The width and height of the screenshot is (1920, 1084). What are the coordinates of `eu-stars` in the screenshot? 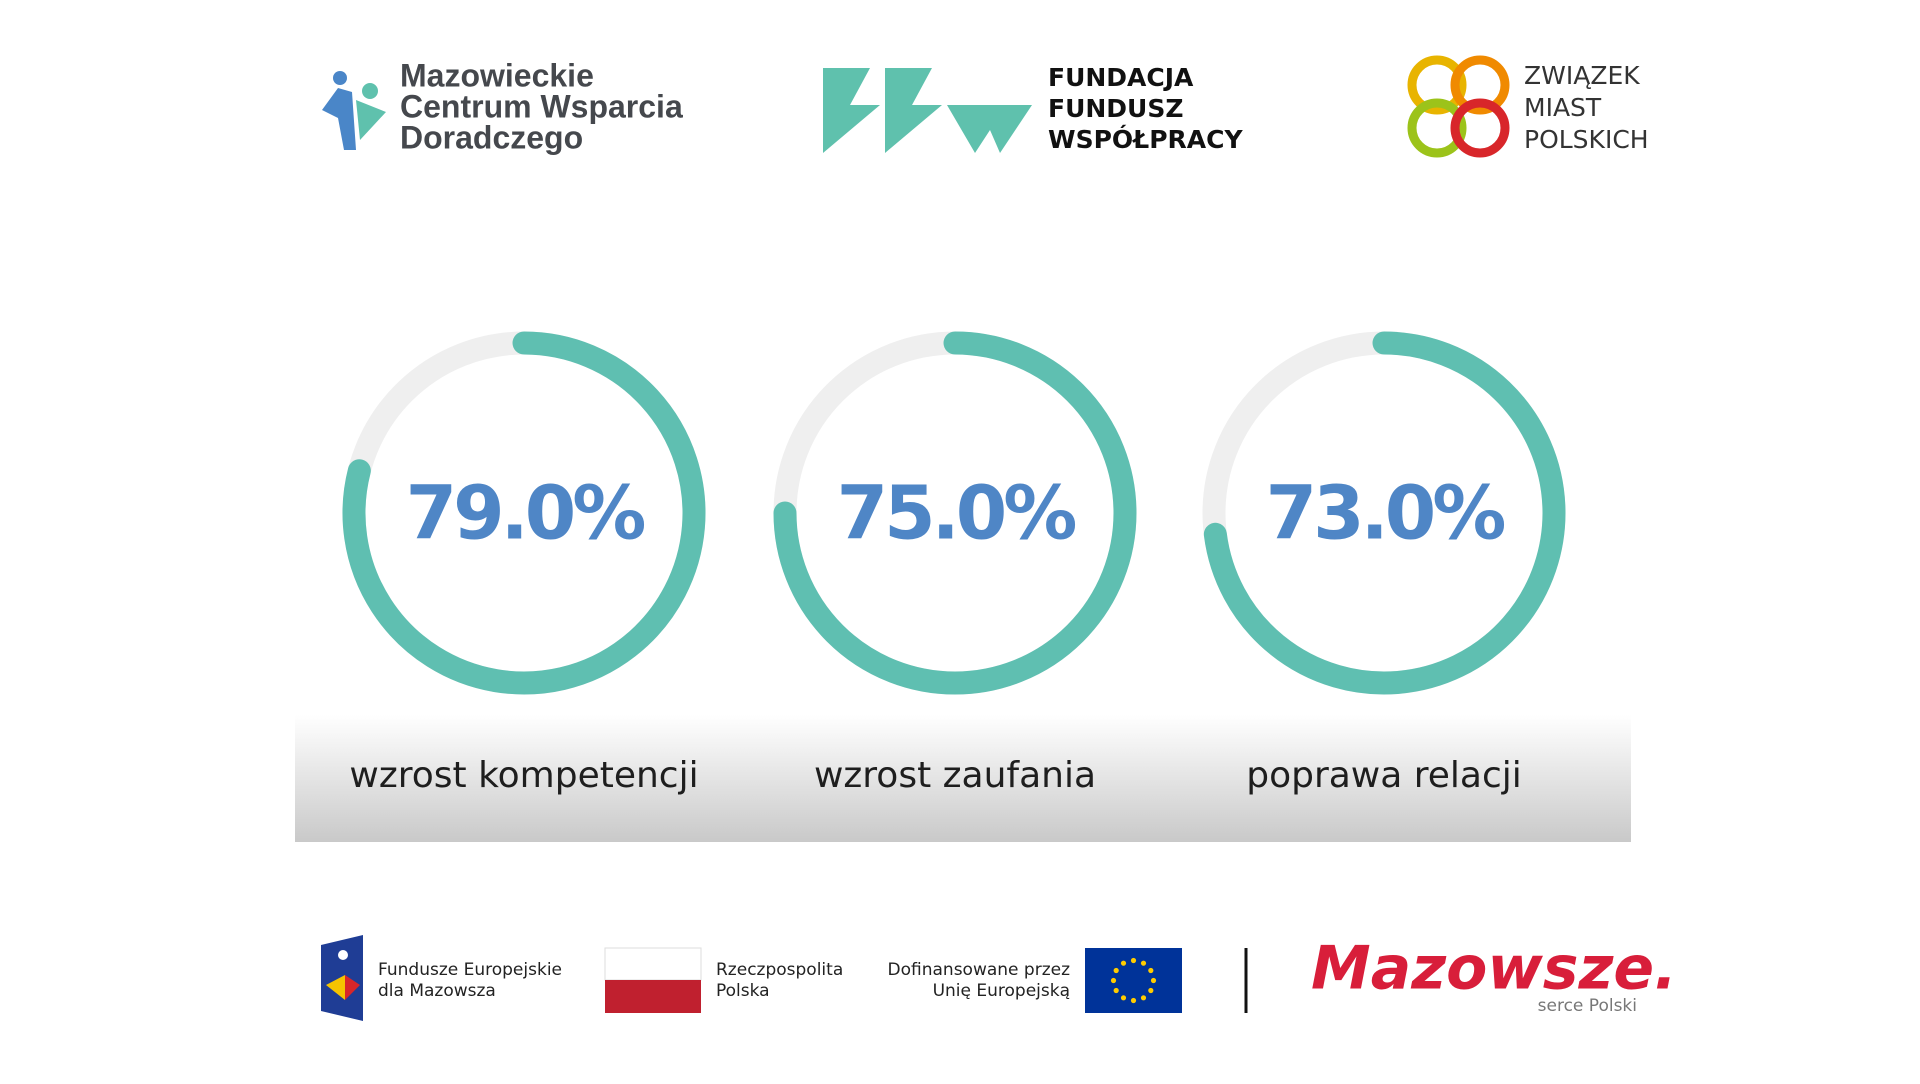 It's located at (1133, 980).